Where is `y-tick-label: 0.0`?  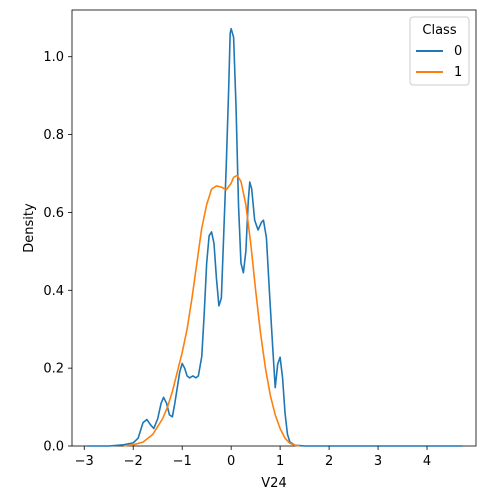 y-tick-label: 0.0 is located at coordinates (53, 447).